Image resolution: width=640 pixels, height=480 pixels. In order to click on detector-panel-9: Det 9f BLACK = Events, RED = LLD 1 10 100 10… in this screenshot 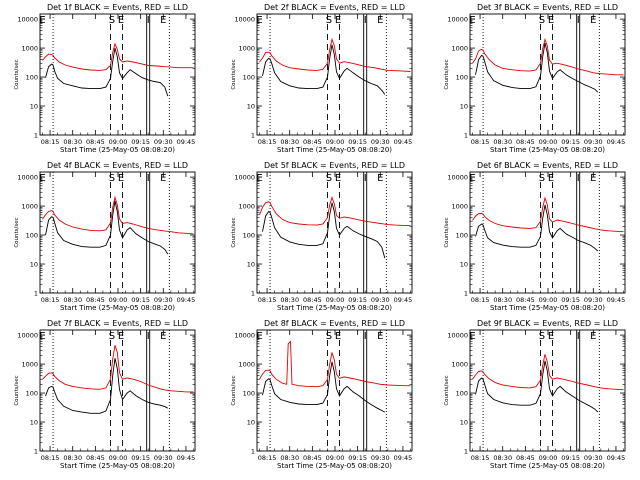, I will do `click(535, 394)`.